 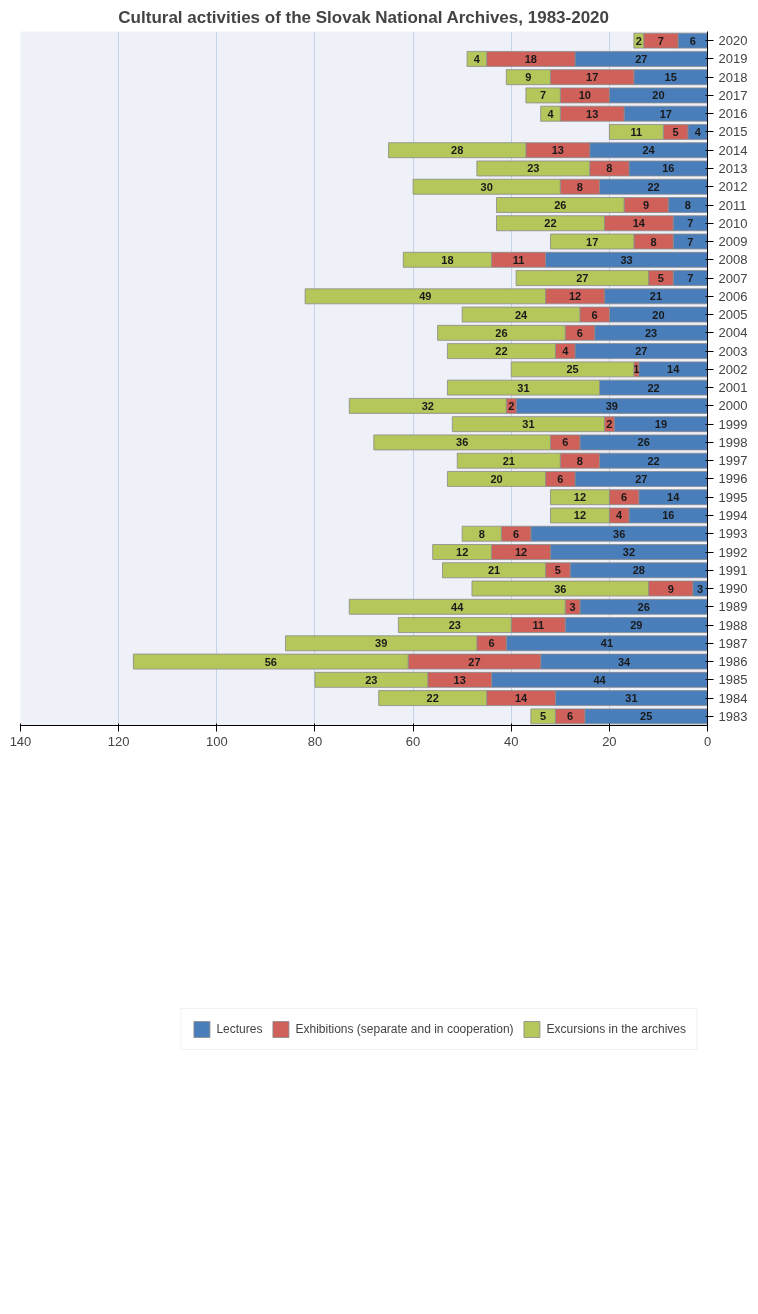 I want to click on data-label: 15, so click(x=670, y=77).